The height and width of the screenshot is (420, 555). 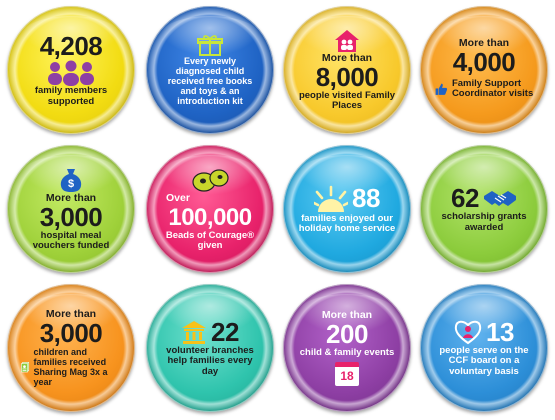 I want to click on stat-number: 4,000, so click(x=484, y=62).